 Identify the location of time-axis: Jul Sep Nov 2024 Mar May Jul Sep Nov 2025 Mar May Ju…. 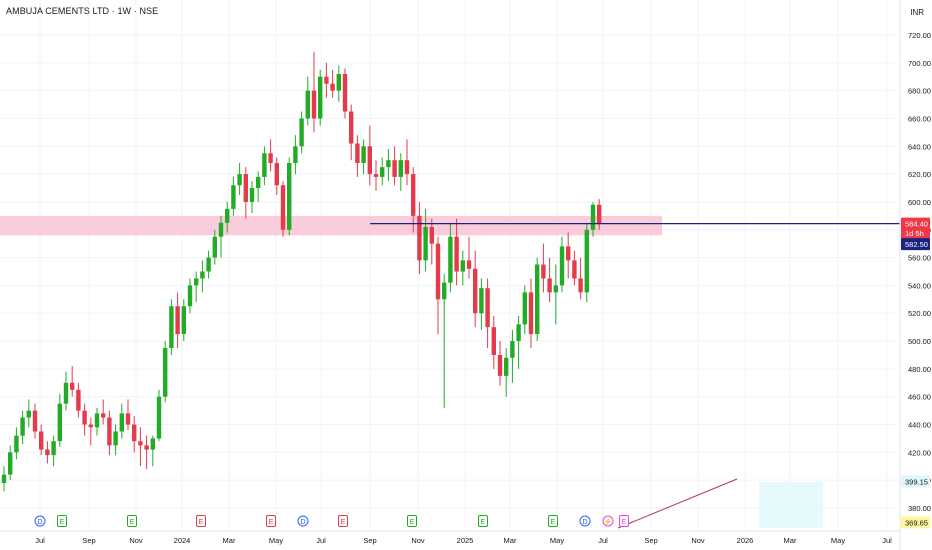
(450, 537).